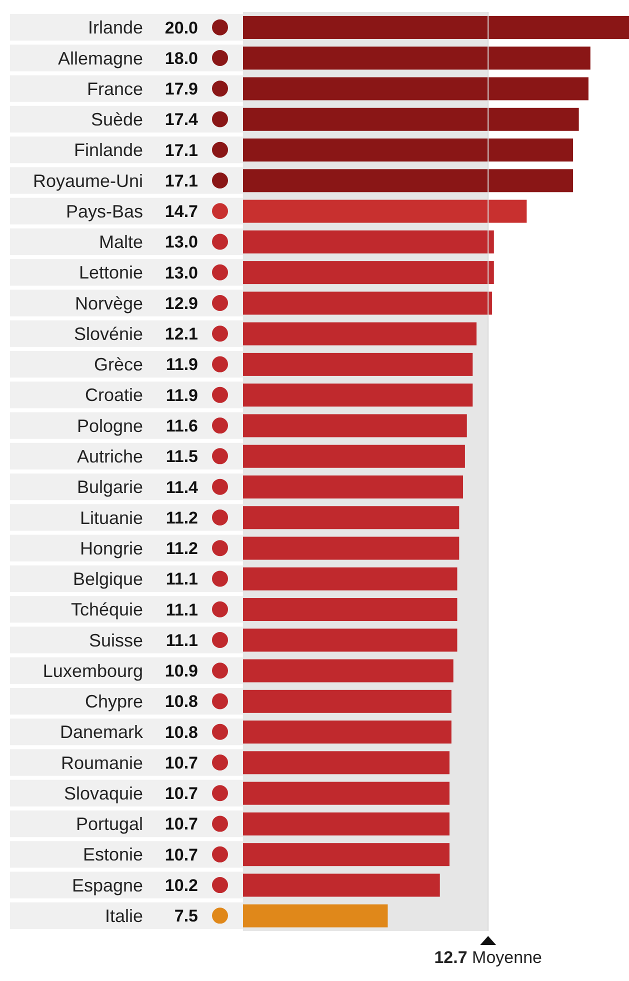  What do you see at coordinates (181, 89) in the screenshot?
I see `data-label: 17.9` at bounding box center [181, 89].